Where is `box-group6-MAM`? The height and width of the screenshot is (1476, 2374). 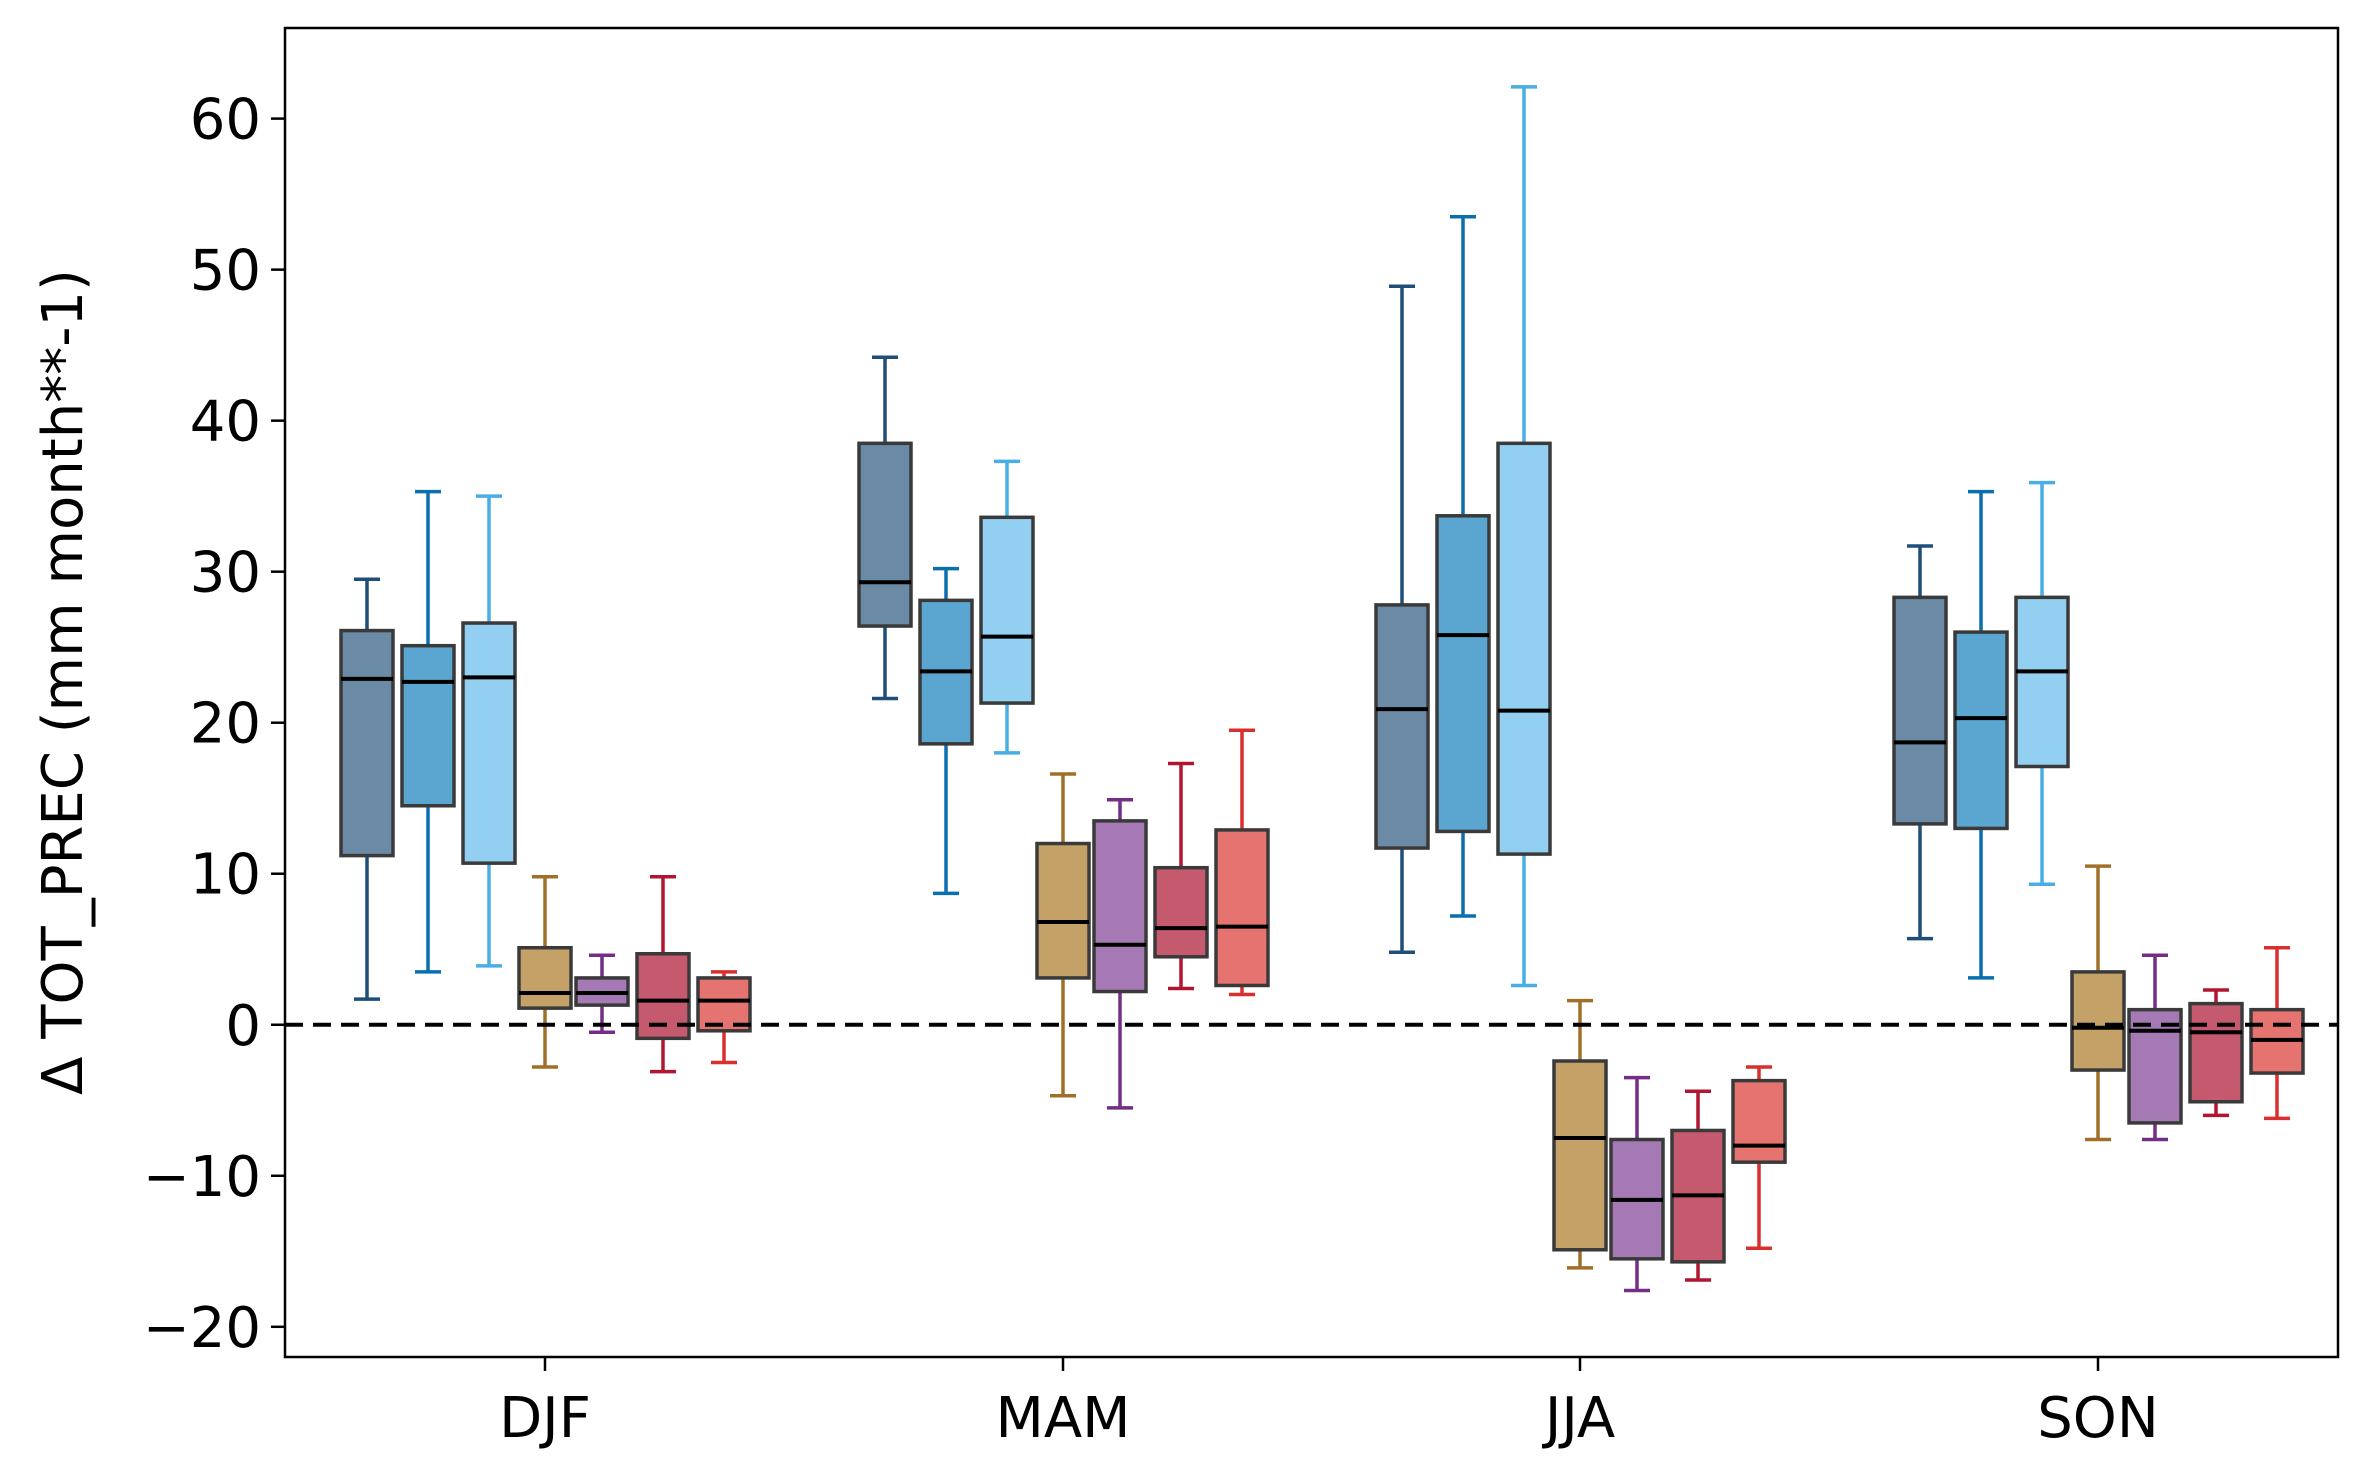 box-group6-MAM is located at coordinates (1181, 876).